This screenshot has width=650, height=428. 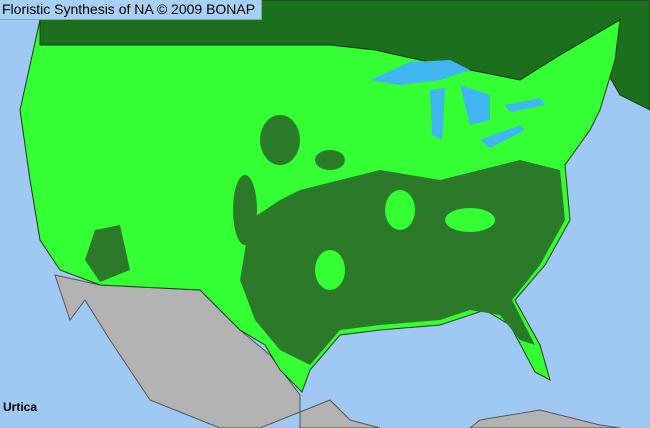 What do you see at coordinates (437, 114) in the screenshot?
I see `lake-michigan` at bounding box center [437, 114].